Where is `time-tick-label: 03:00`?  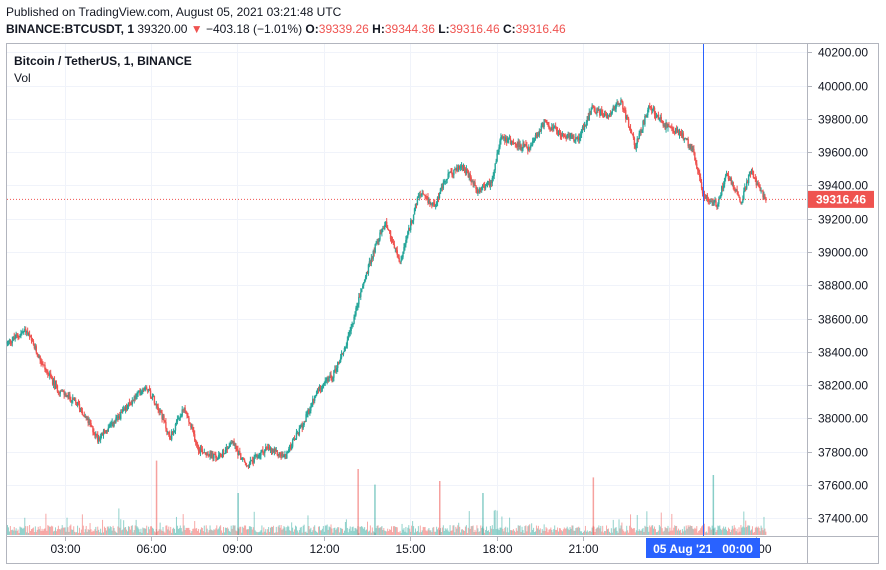
time-tick-label: 03:00 is located at coordinates (65, 549).